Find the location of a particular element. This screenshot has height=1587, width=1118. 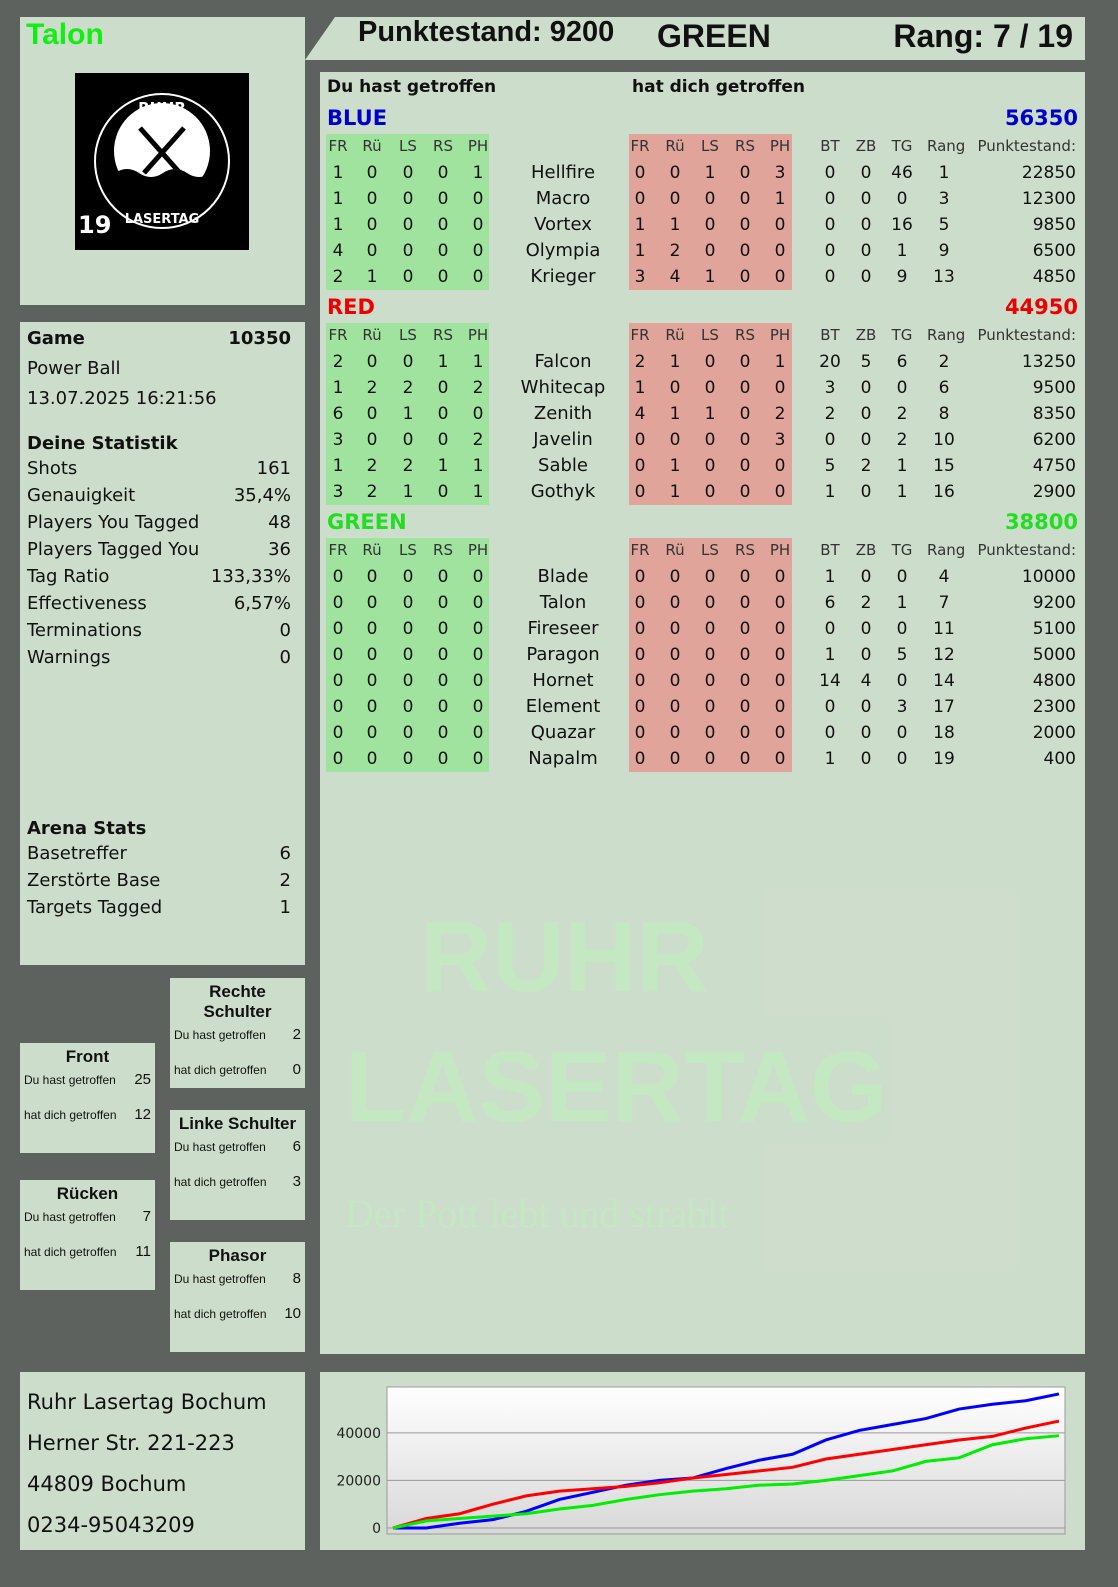

chart-panel: 0 20000 40000 is located at coordinates (702, 1461).